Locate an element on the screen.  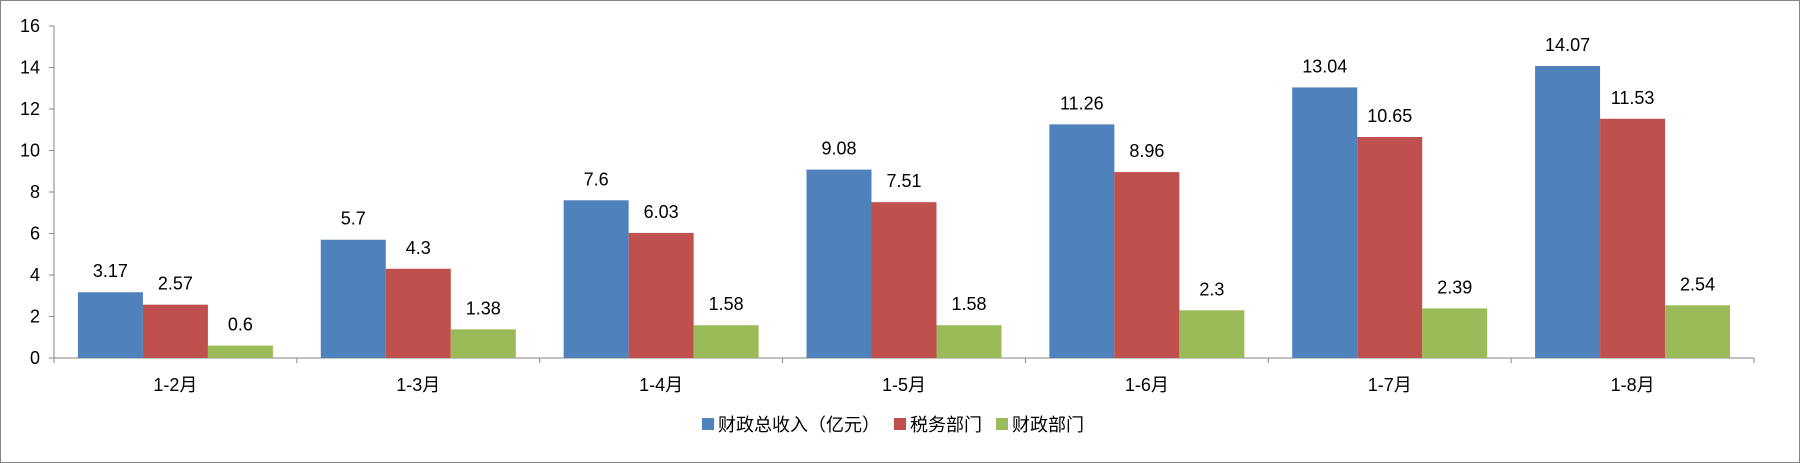
data-label: 3.17 is located at coordinates (110, 271).